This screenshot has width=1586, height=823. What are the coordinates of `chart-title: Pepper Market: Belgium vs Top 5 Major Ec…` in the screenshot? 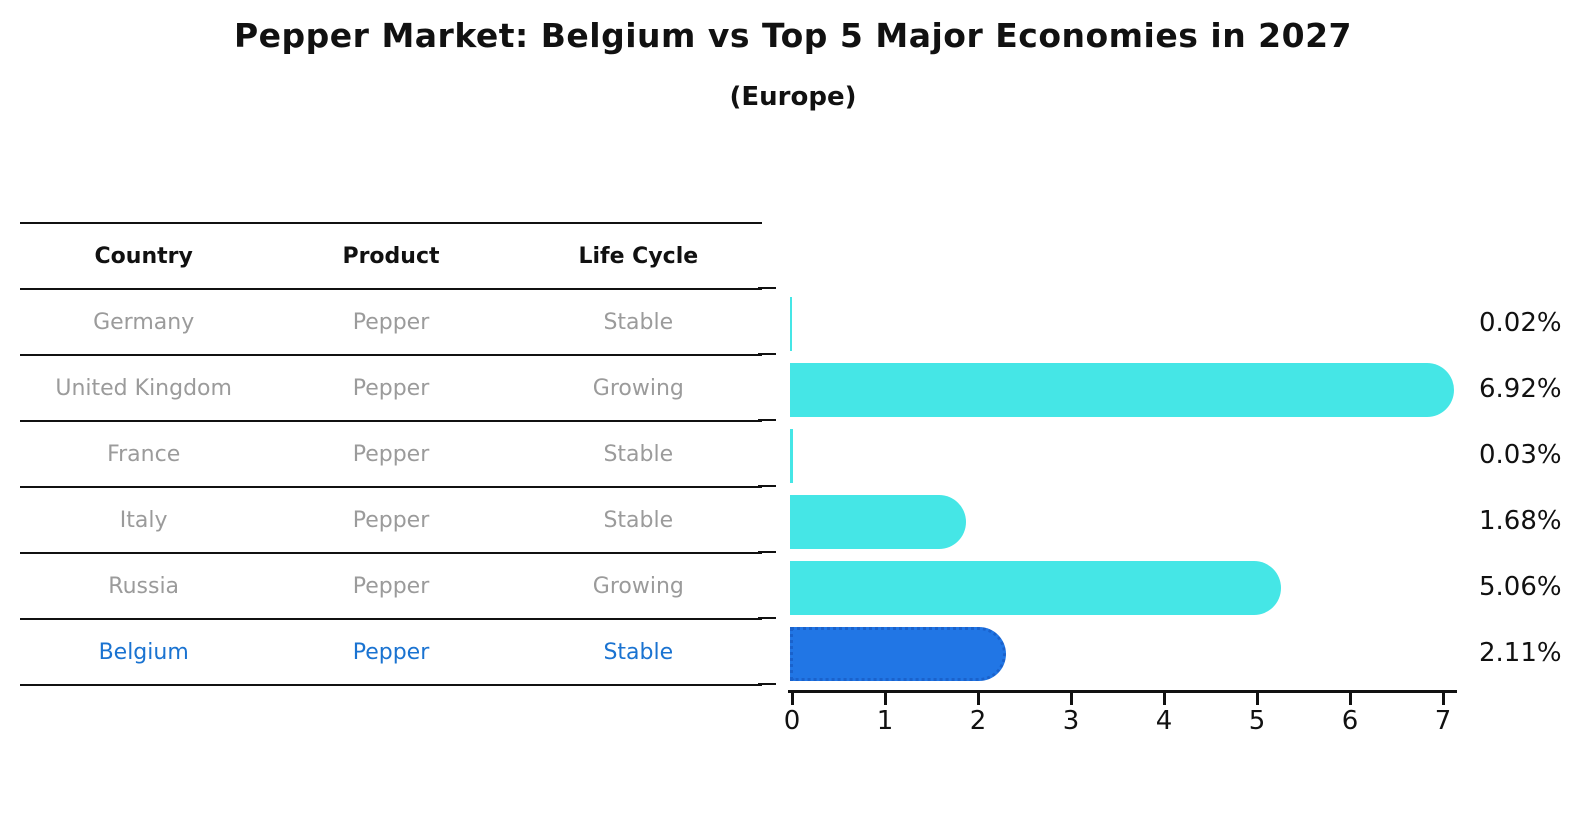 It's located at (793, 35).